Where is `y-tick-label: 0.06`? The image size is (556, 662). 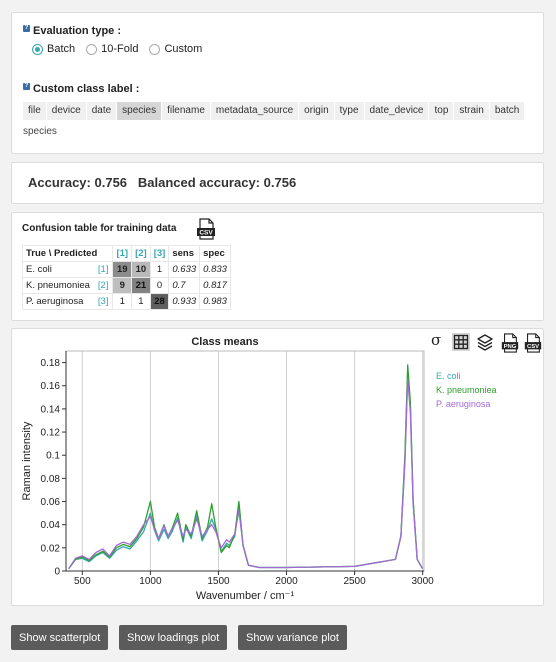
y-tick-label: 0.06 is located at coordinates (51, 502).